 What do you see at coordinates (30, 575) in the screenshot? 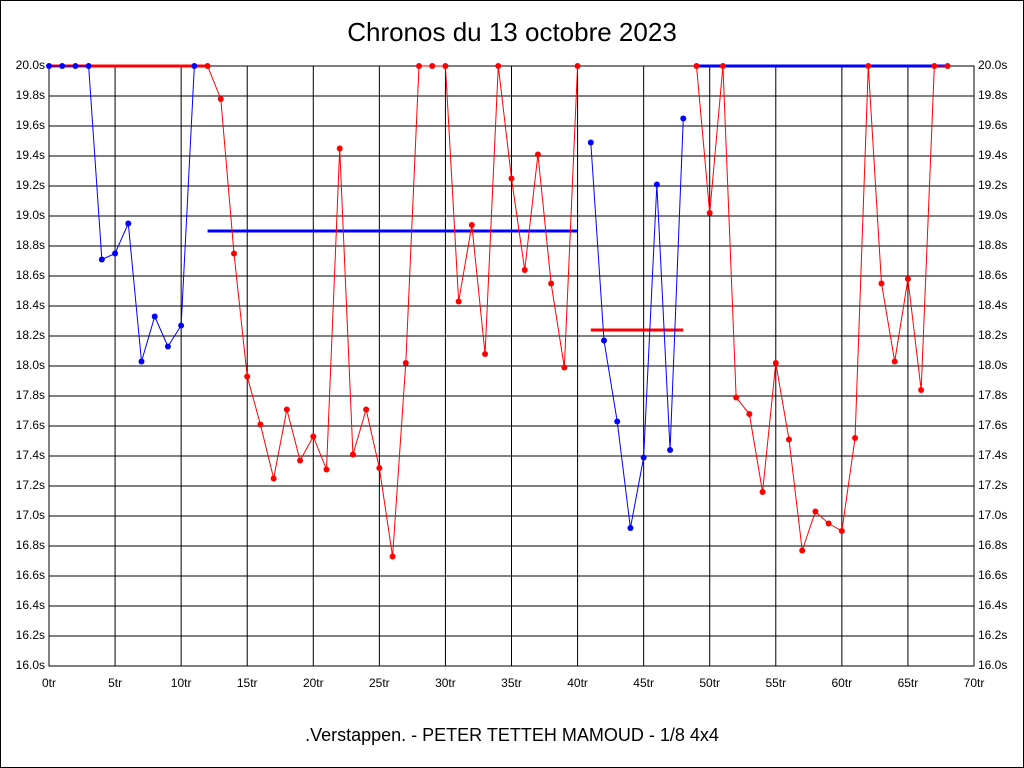
I see `y-tick-label: 16.6s` at bounding box center [30, 575].